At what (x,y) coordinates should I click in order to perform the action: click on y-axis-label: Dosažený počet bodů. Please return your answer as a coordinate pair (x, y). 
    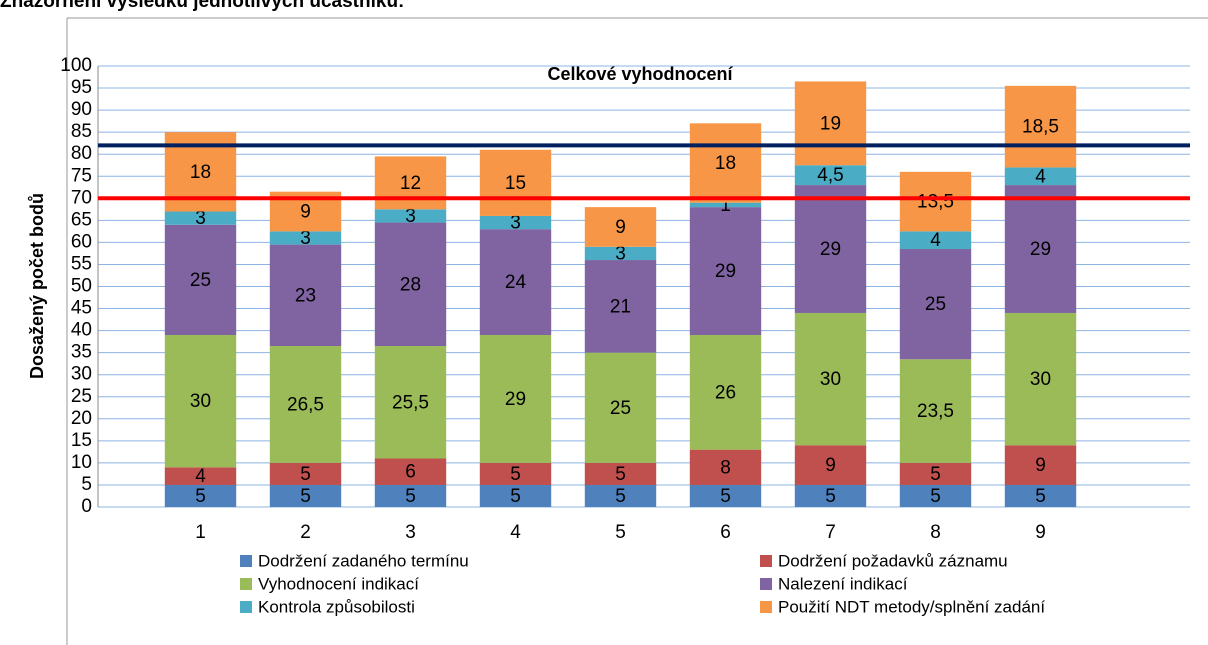
    Looking at the image, I should click on (37, 286).